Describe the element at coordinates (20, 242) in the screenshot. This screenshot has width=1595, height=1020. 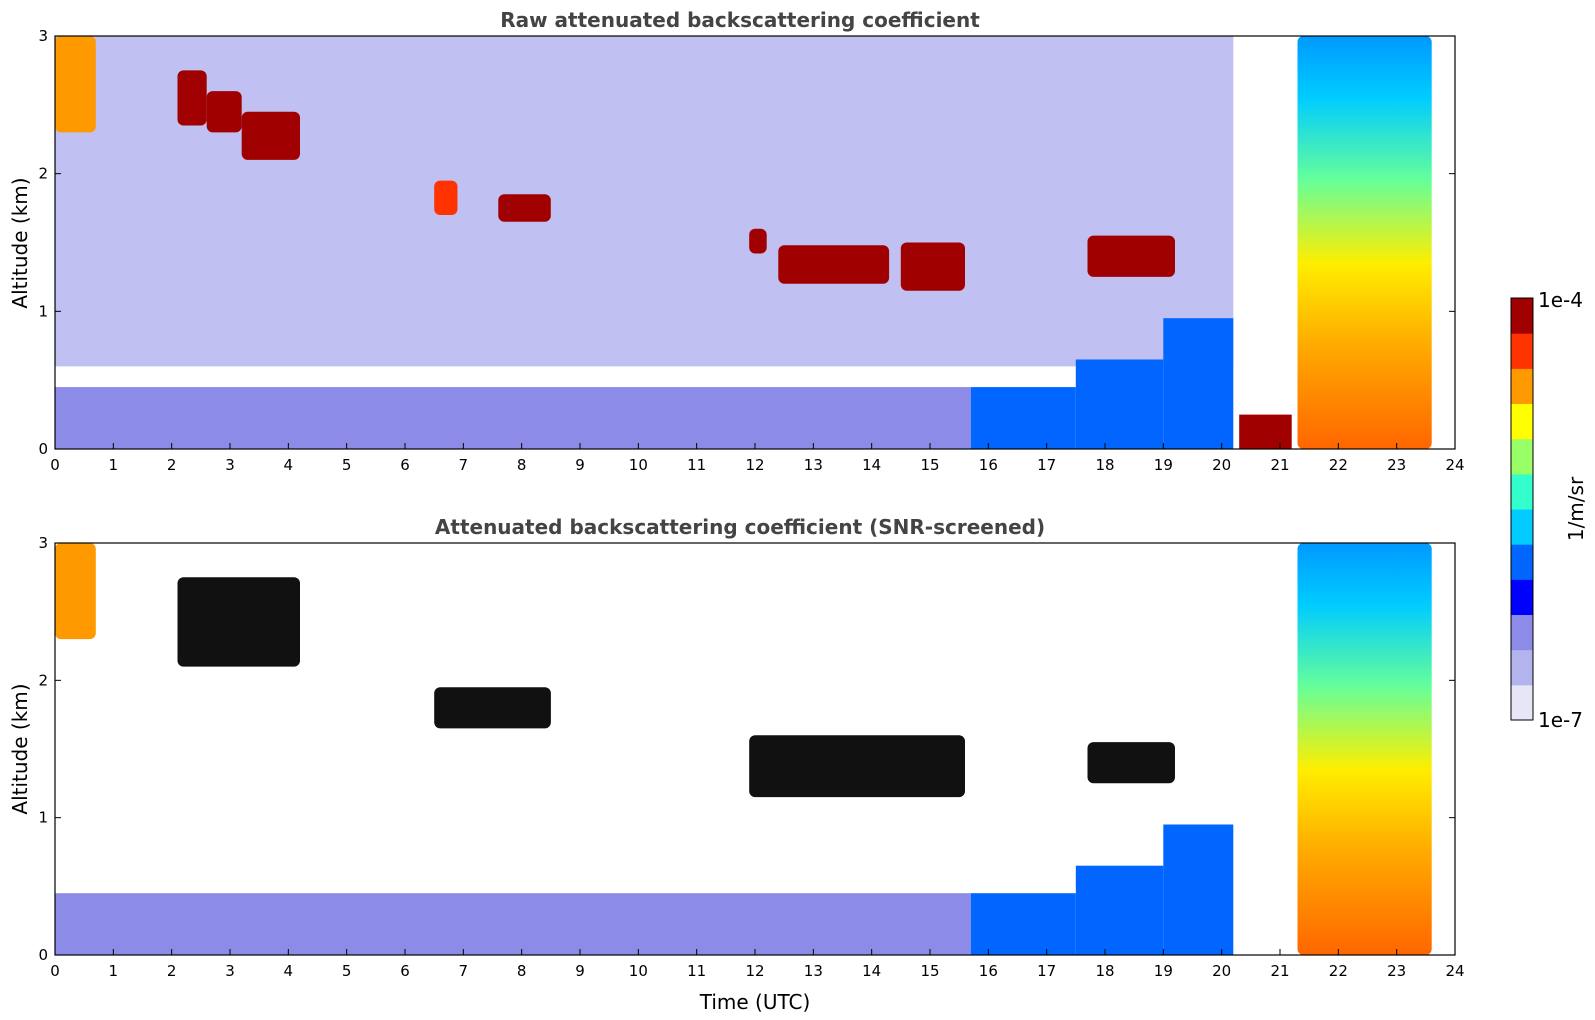
I see `y-axis-label-raw: Altitude (km)` at that location.